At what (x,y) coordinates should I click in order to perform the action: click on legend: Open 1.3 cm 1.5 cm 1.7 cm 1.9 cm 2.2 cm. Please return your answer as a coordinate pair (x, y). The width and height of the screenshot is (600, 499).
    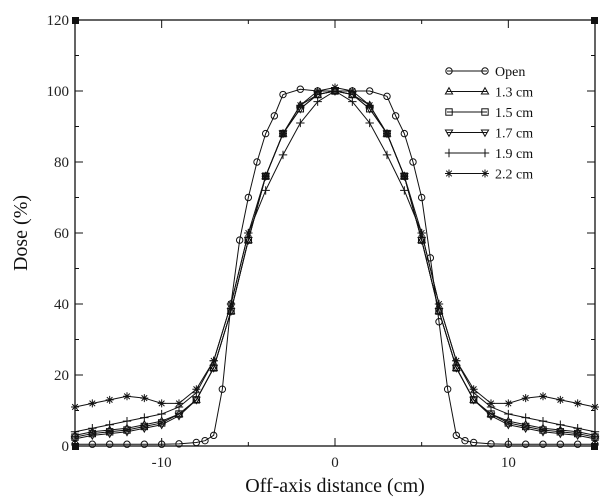
    Looking at the image, I should click on (488, 124).